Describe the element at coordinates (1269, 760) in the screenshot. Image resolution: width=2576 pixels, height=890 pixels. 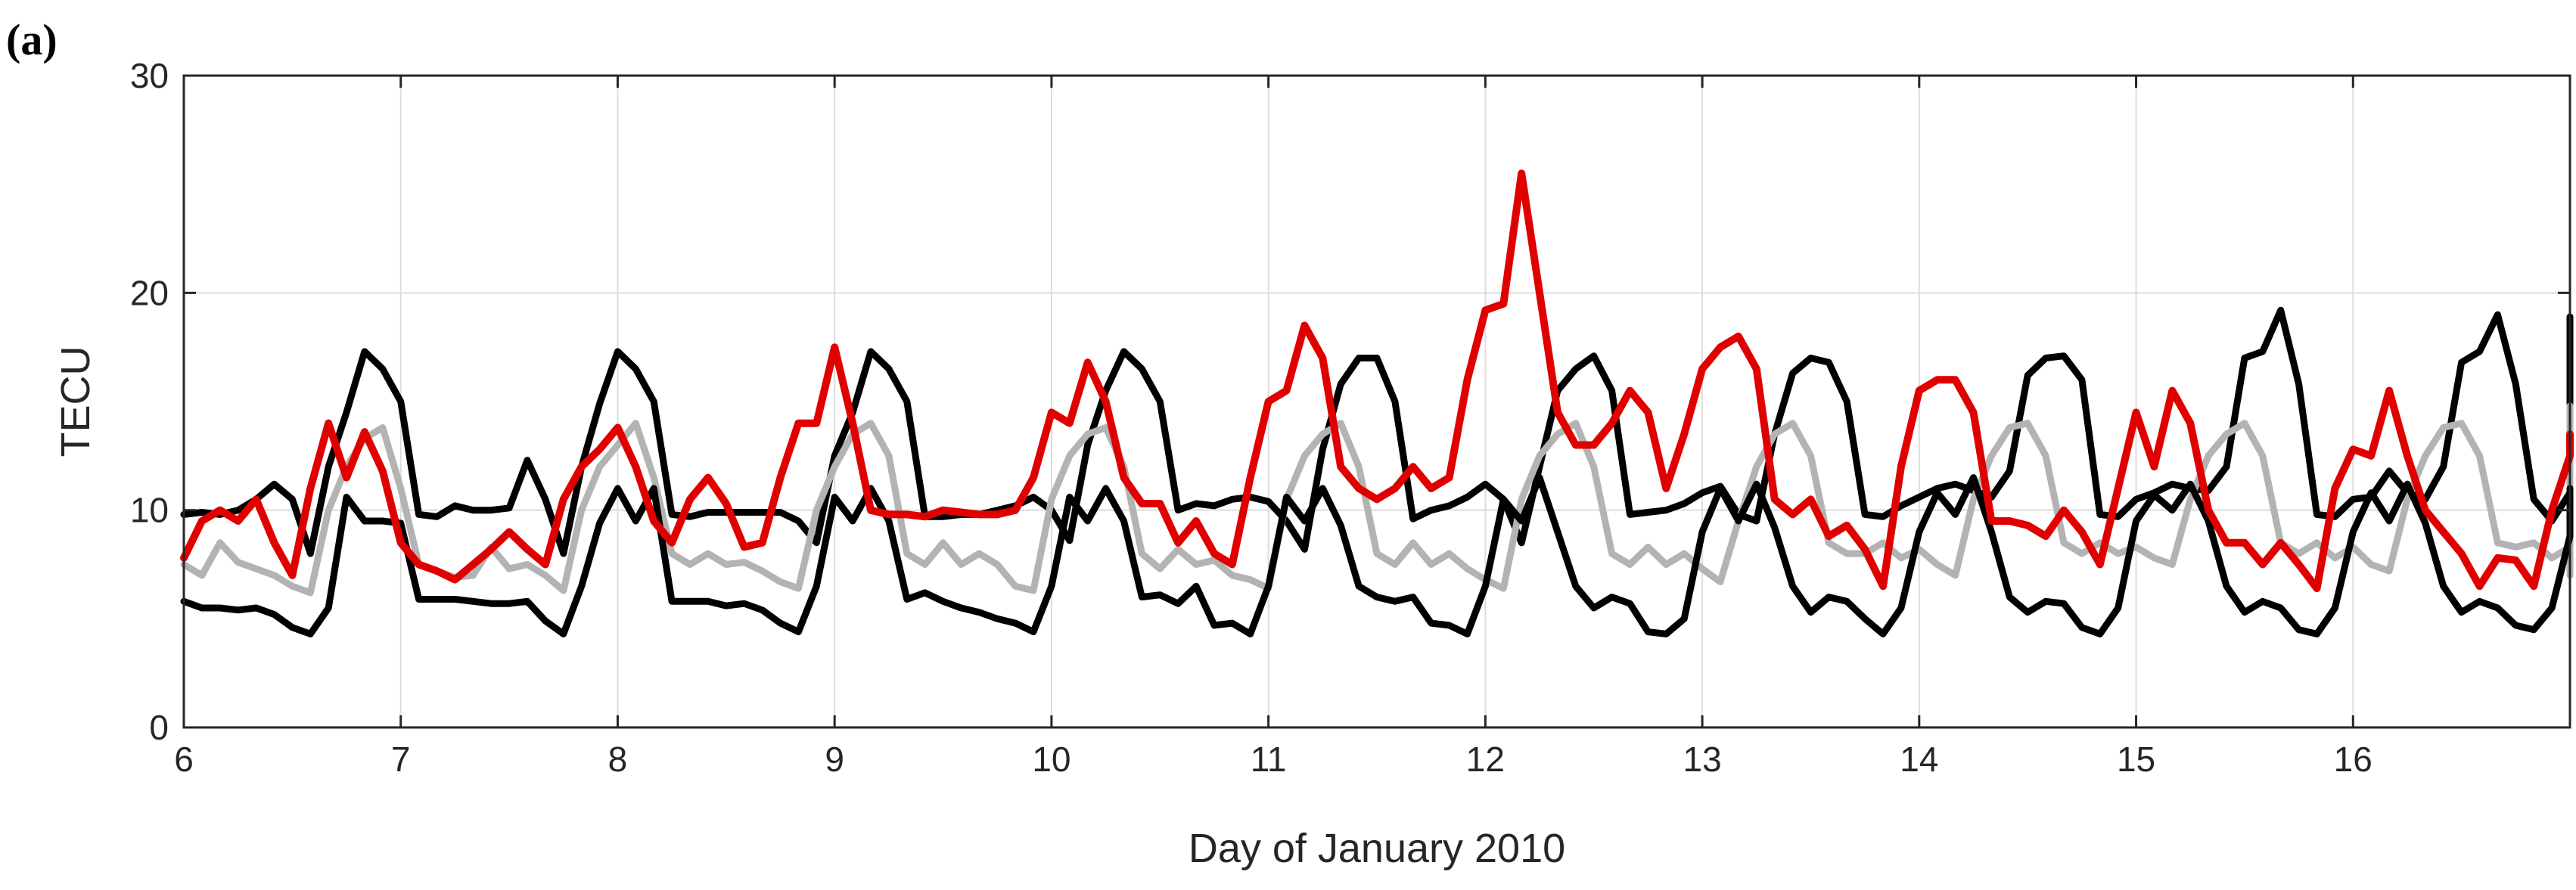
I see `x-tick-label: 11` at that location.